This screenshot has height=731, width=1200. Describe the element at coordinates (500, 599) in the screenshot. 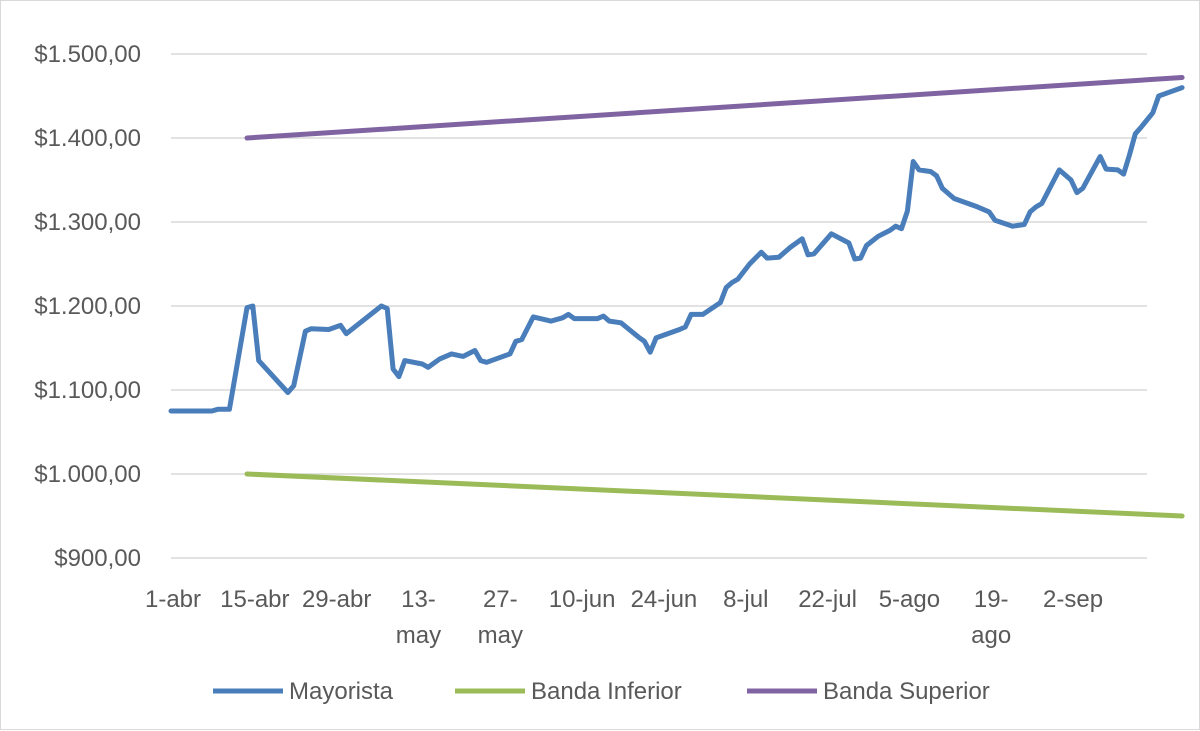

I see `x-tick-label-line: 27-` at that location.